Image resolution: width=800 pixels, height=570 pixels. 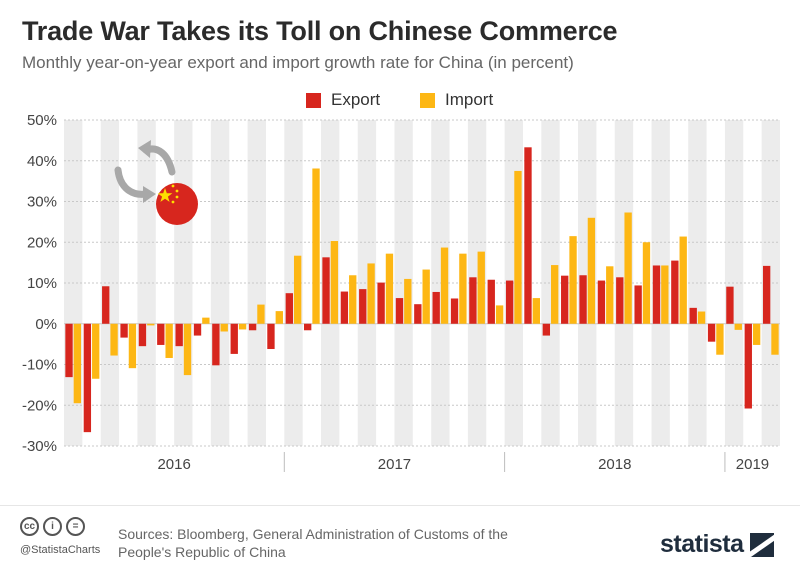 What do you see at coordinates (356, 99) in the screenshot?
I see `legend-label-export: Export` at bounding box center [356, 99].